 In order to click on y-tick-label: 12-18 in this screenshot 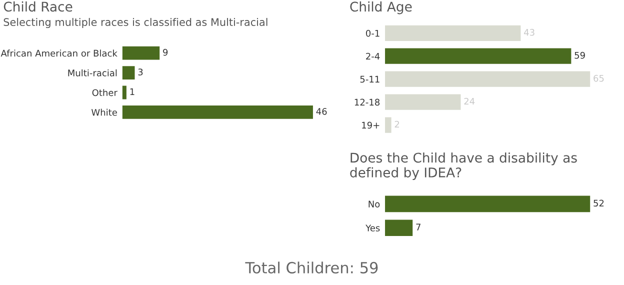, I will do `click(367, 102)`.